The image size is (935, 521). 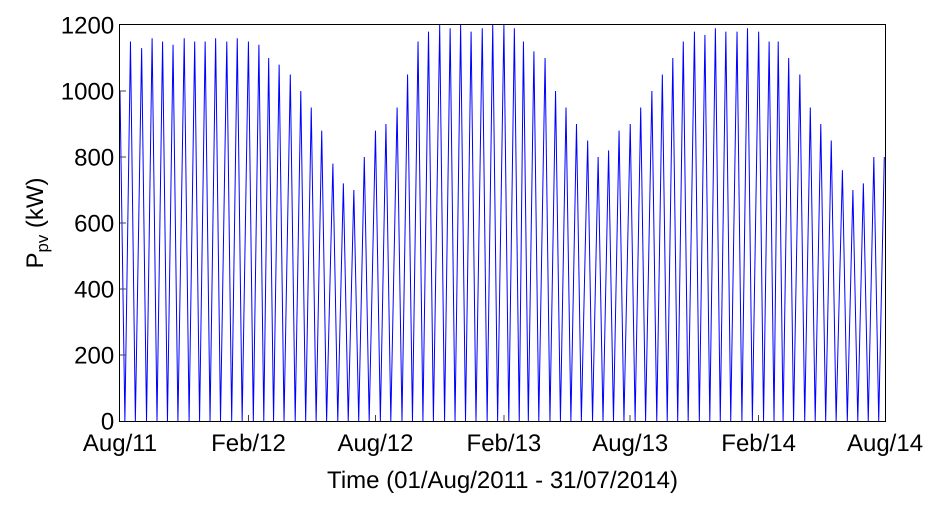 What do you see at coordinates (94, 290) in the screenshot?
I see `y-tick-label: 400` at bounding box center [94, 290].